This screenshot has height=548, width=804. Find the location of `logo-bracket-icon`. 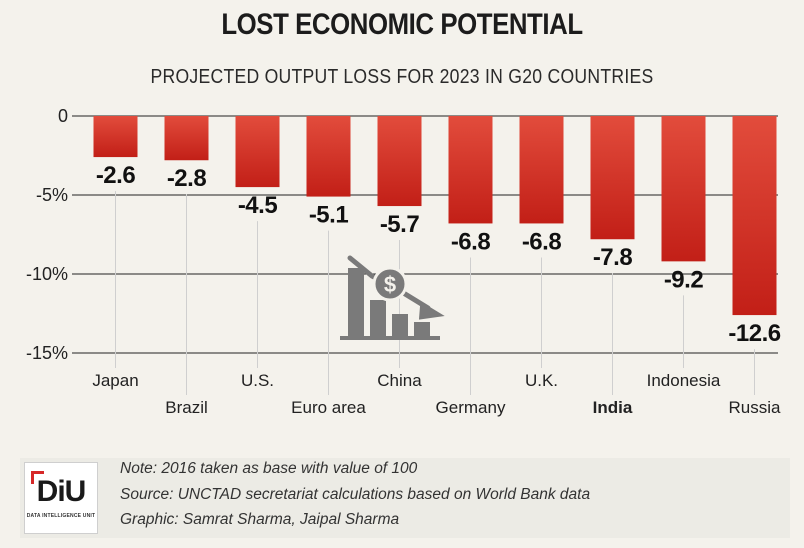

logo-bracket-icon is located at coordinates (37, 477).